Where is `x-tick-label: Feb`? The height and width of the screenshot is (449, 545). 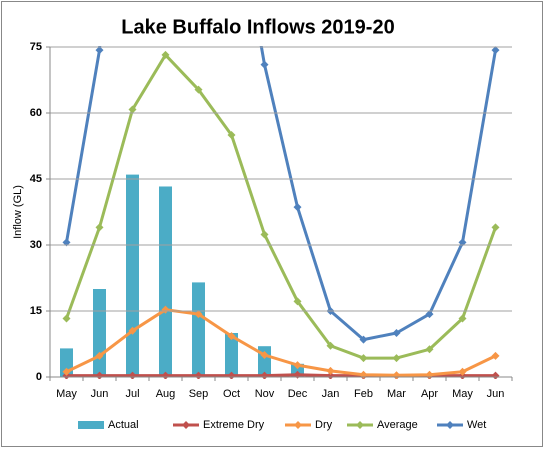
x-tick-label: Feb is located at coordinates (363, 394).